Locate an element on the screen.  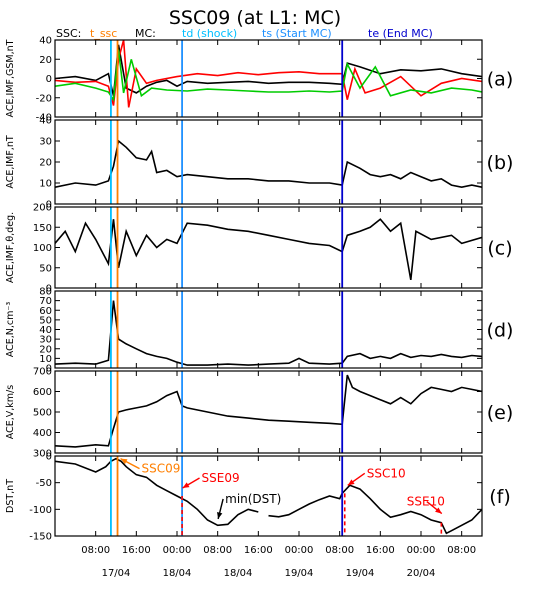
panel-frame-f is located at coordinates (268, 496).